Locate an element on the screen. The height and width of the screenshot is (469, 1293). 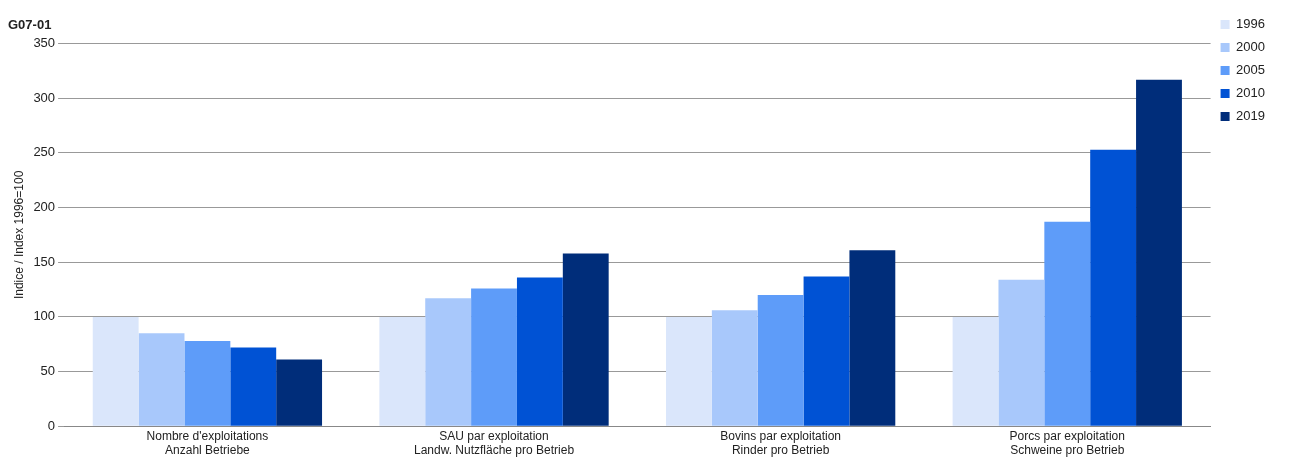
y-tick-label: 300 is located at coordinates (44, 97).